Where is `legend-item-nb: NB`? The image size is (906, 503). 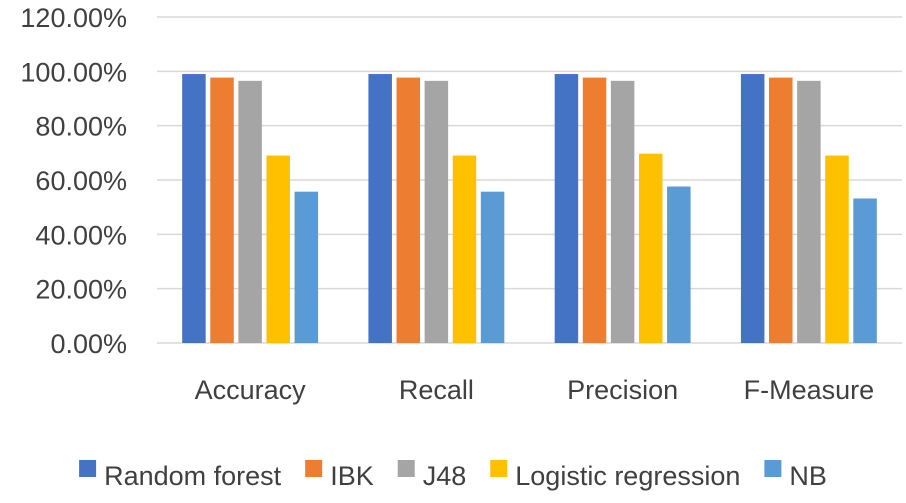 legend-item-nb: NB is located at coordinates (795, 475).